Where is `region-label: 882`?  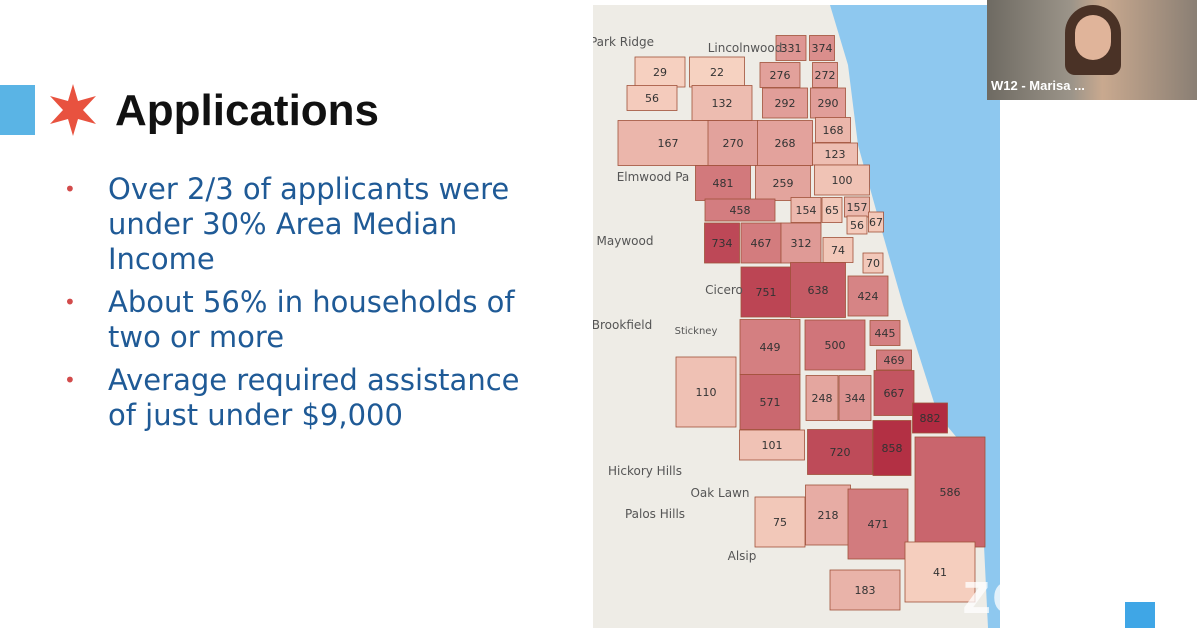
region-label: 882 is located at coordinates (930, 418).